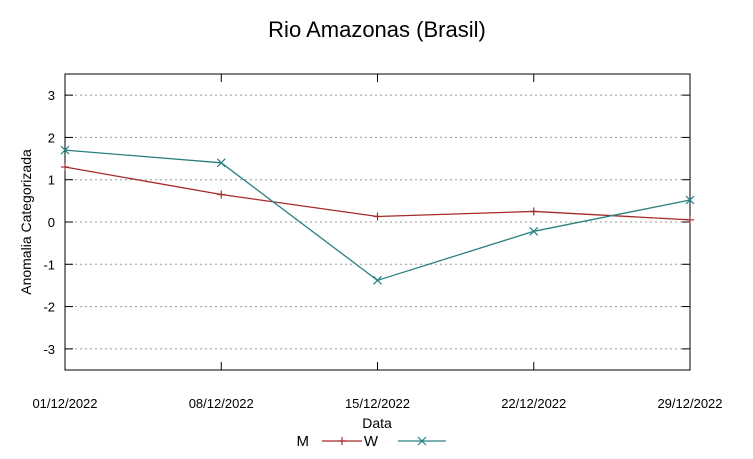 The height and width of the screenshot is (459, 753). What do you see at coordinates (49, 264) in the screenshot?
I see `y-tick-label: -1` at bounding box center [49, 264].